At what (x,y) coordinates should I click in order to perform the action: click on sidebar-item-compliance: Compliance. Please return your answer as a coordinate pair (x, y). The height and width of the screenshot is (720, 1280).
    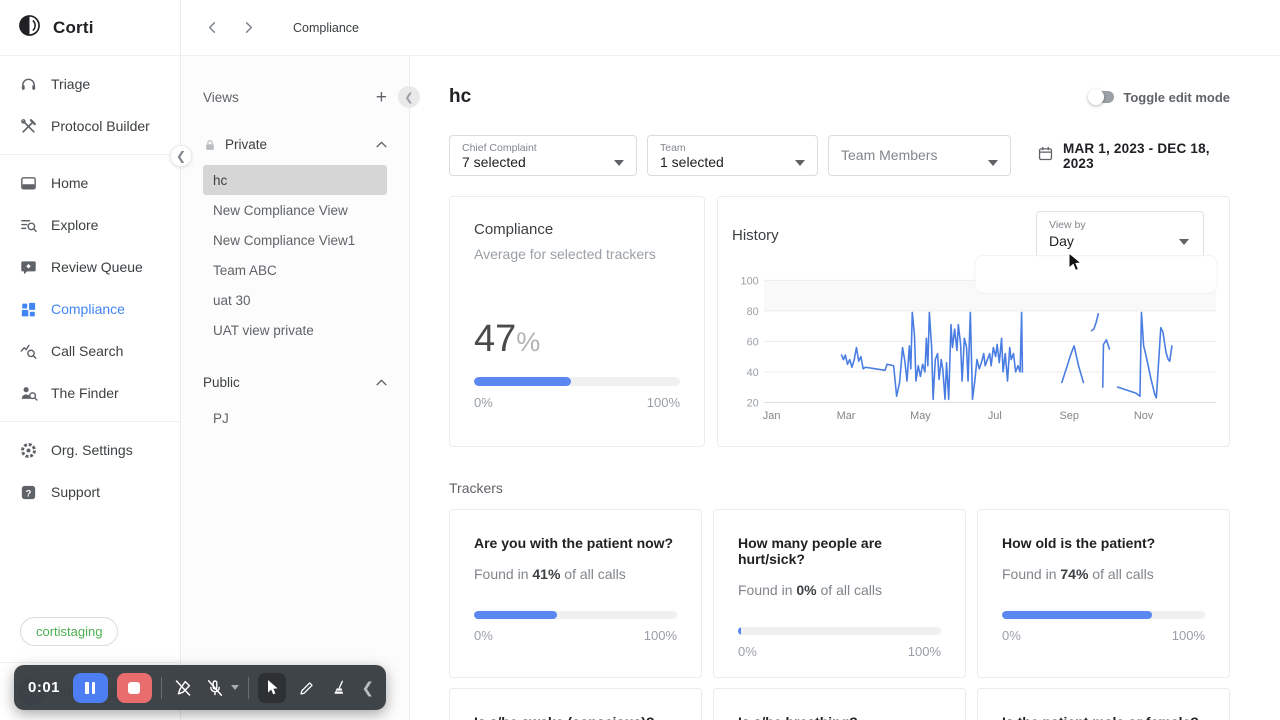
    Looking at the image, I should click on (90, 309).